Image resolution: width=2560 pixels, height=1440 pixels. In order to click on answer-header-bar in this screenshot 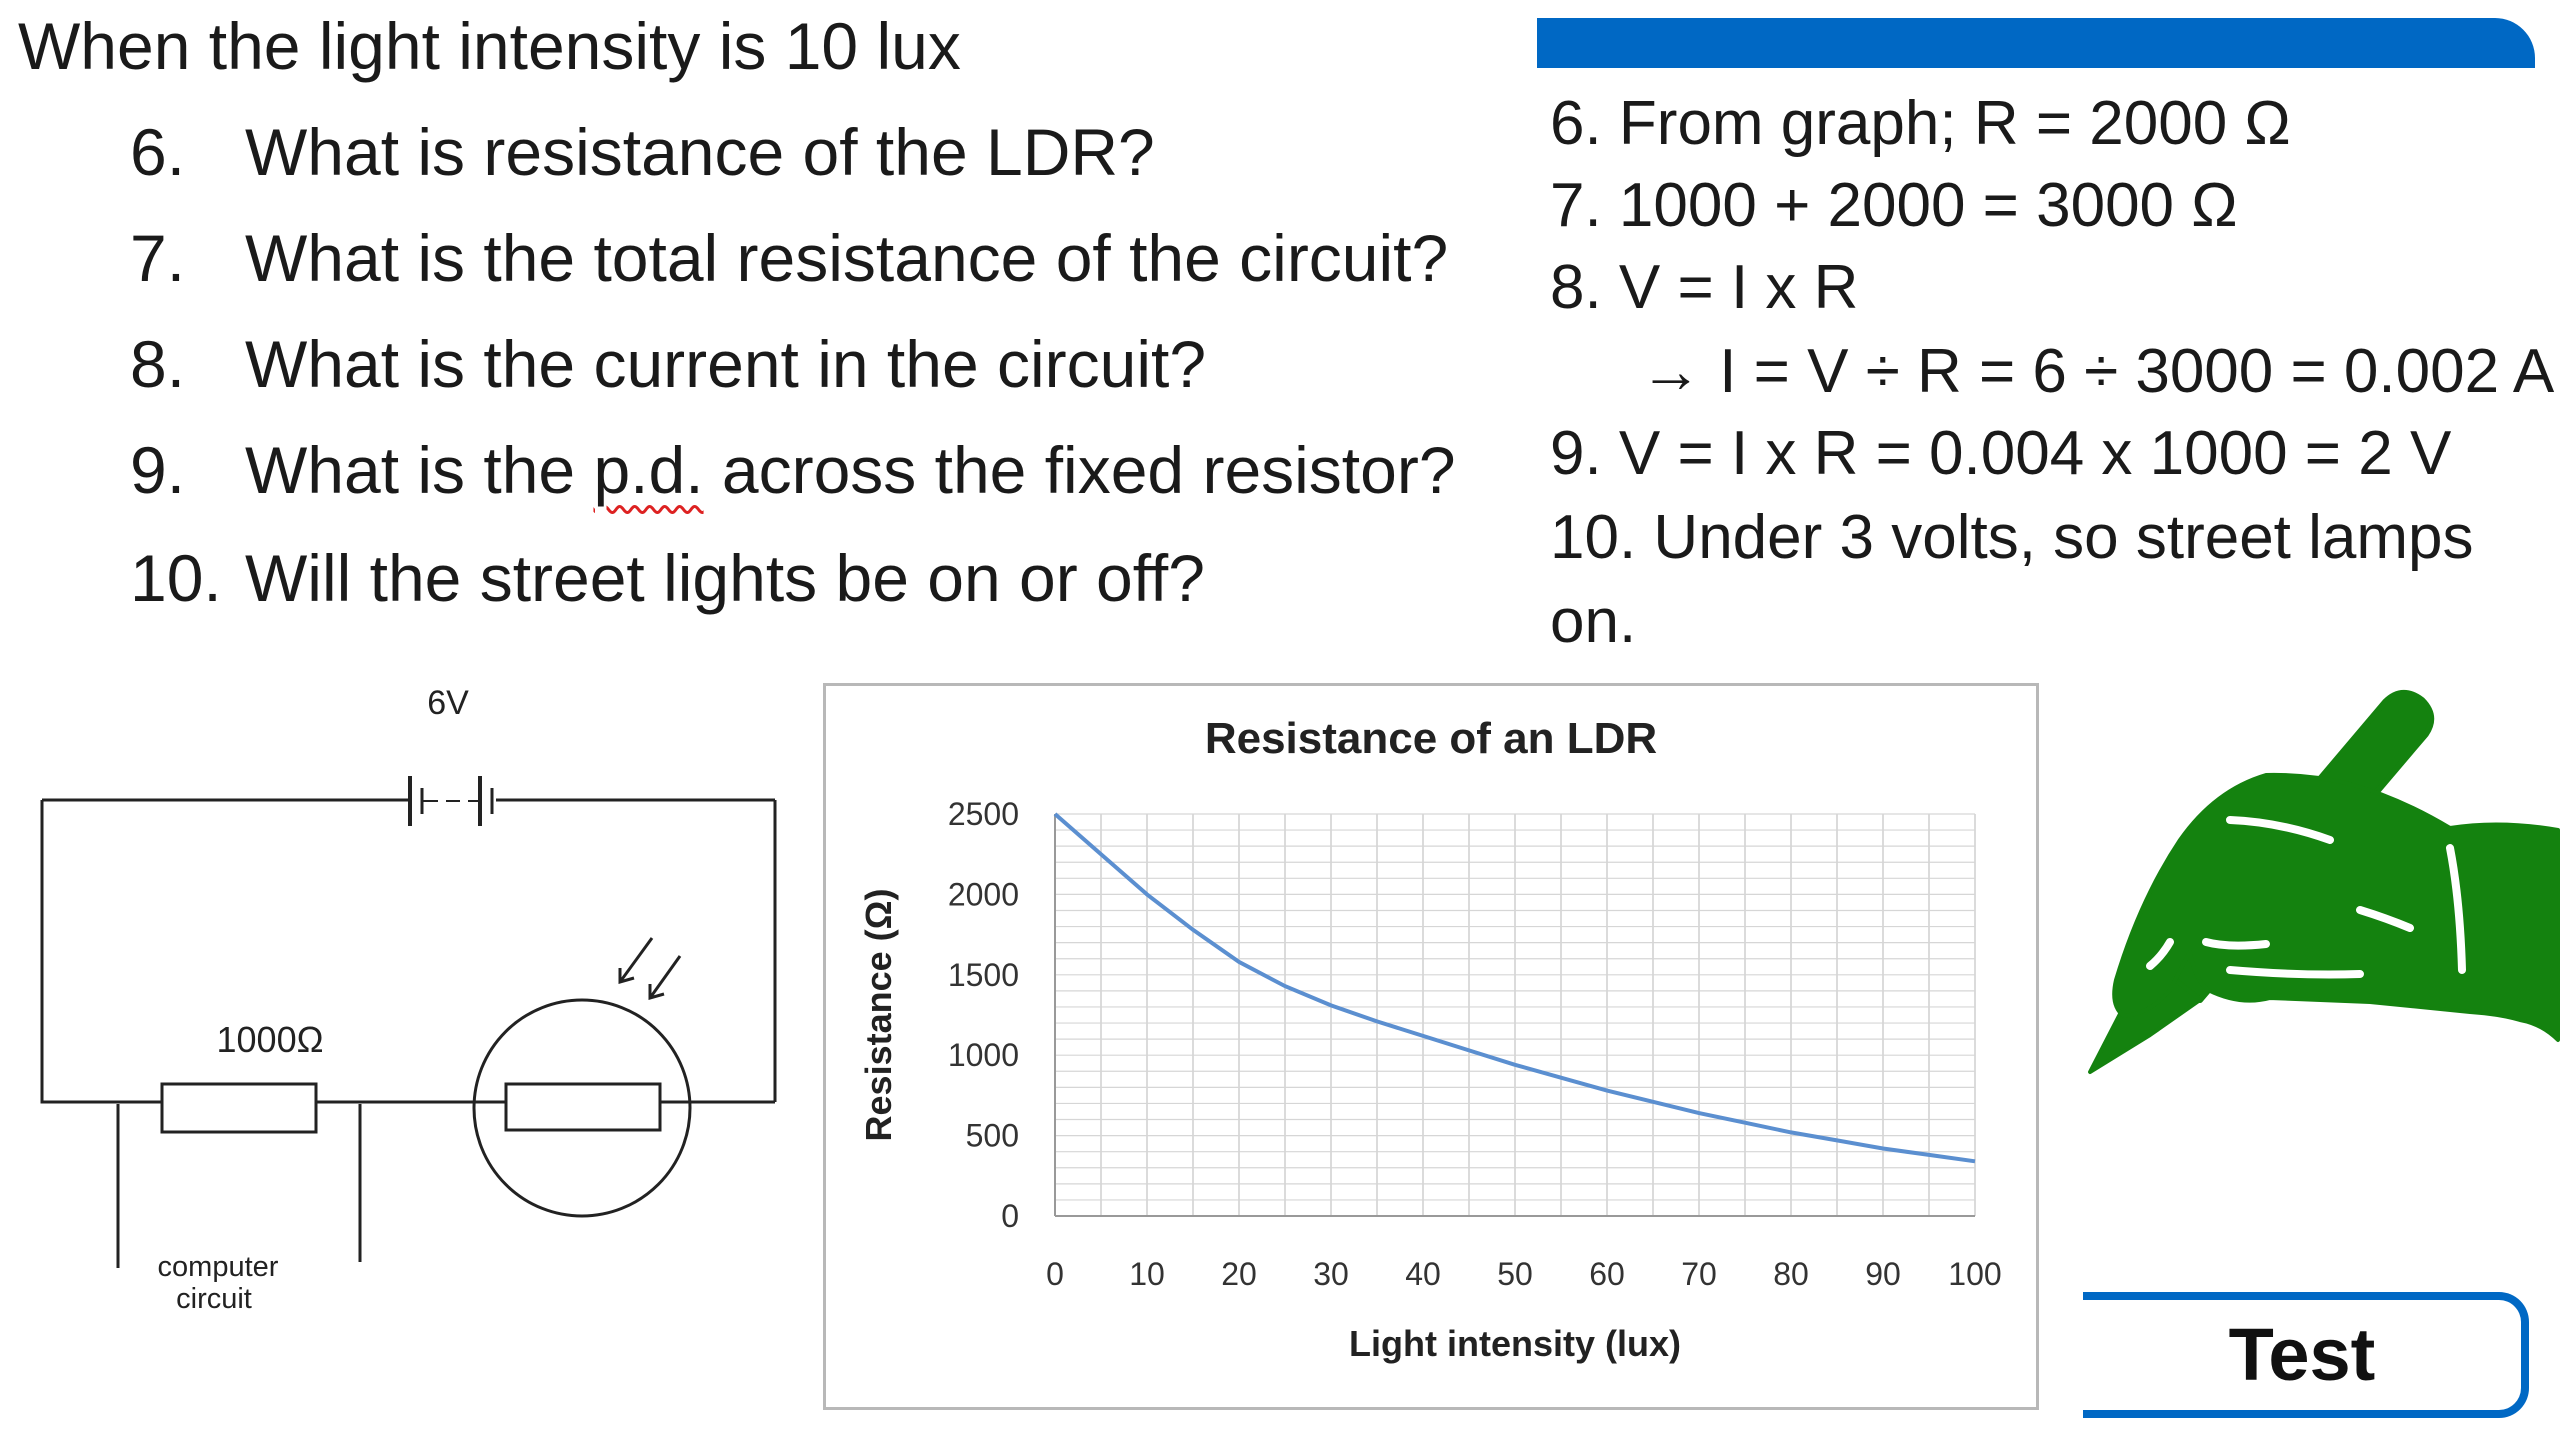, I will do `click(2036, 43)`.